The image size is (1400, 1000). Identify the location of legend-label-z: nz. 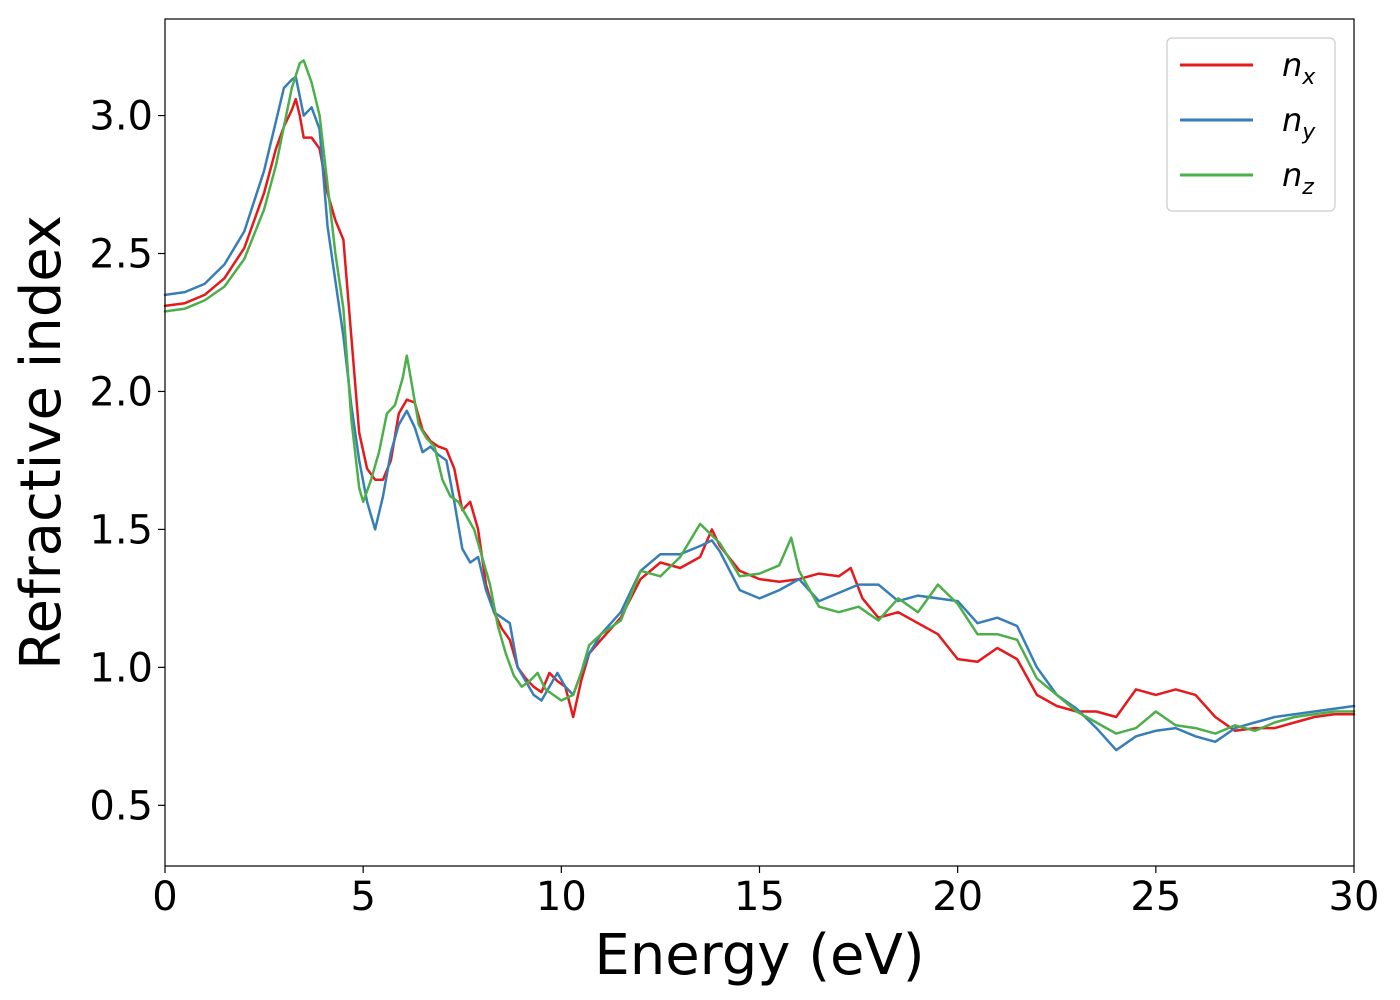
(1298, 178).